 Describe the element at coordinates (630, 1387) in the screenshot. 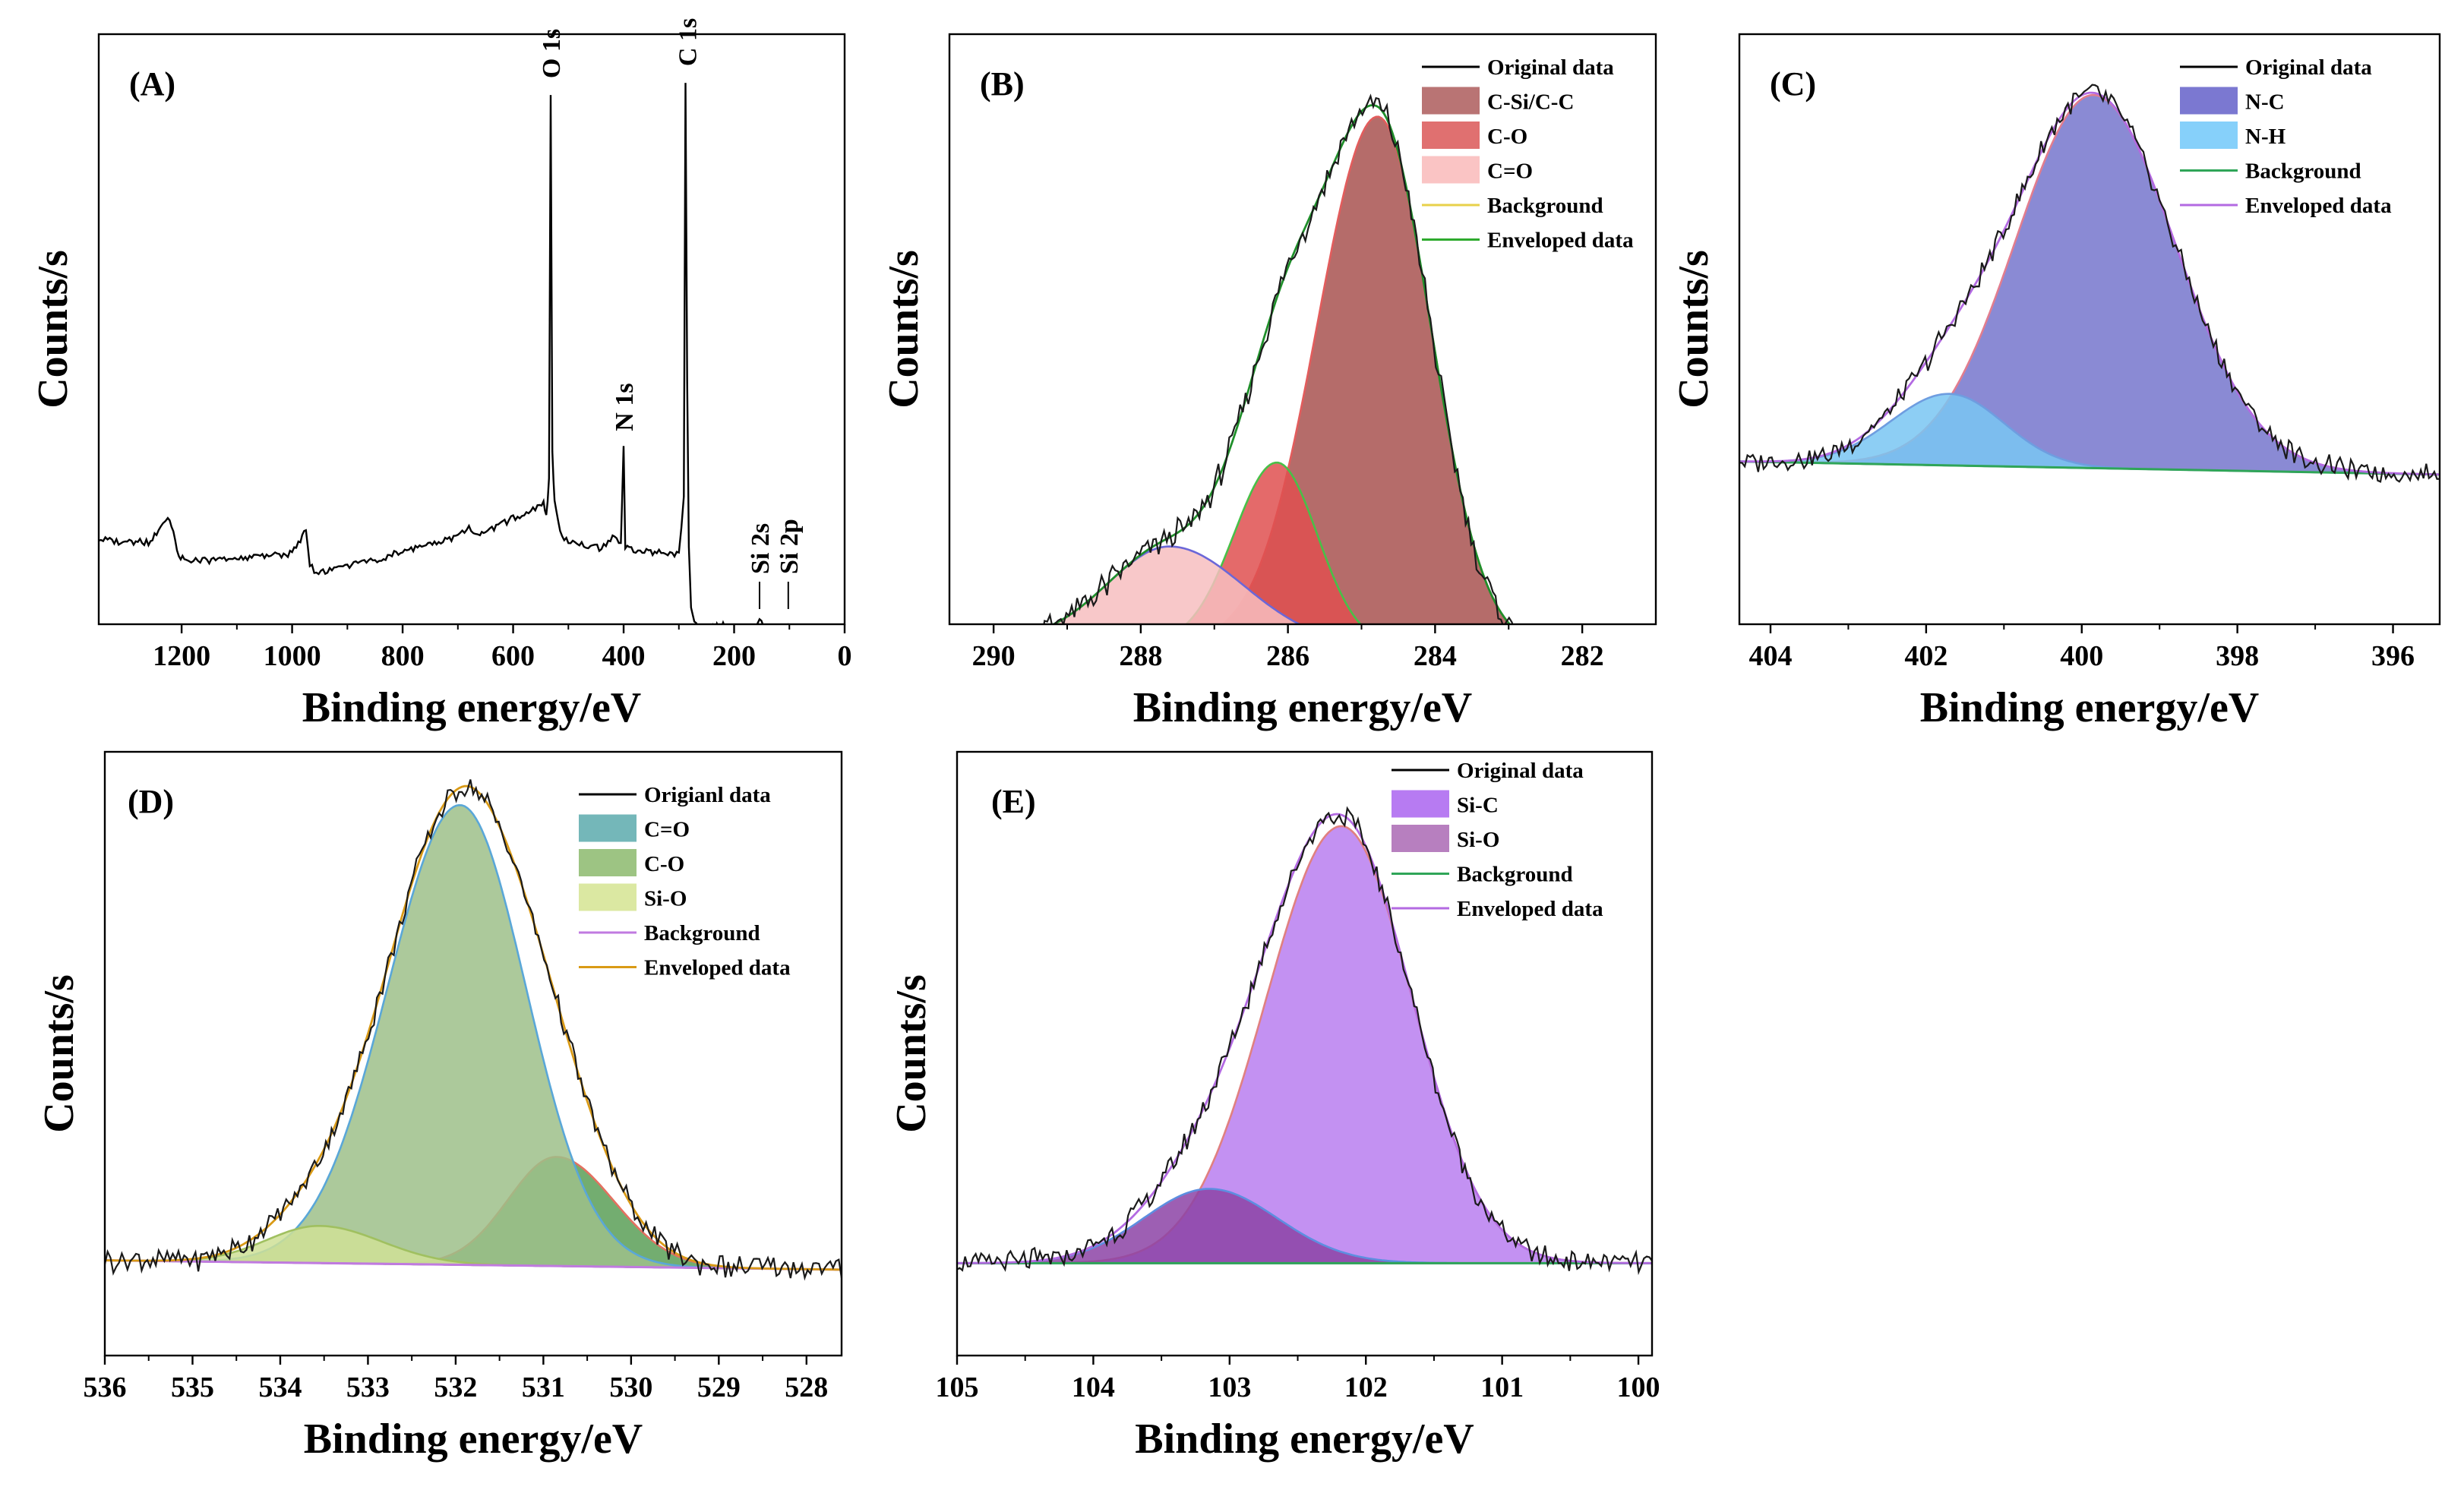

I see `x-tick-label: 530` at that location.